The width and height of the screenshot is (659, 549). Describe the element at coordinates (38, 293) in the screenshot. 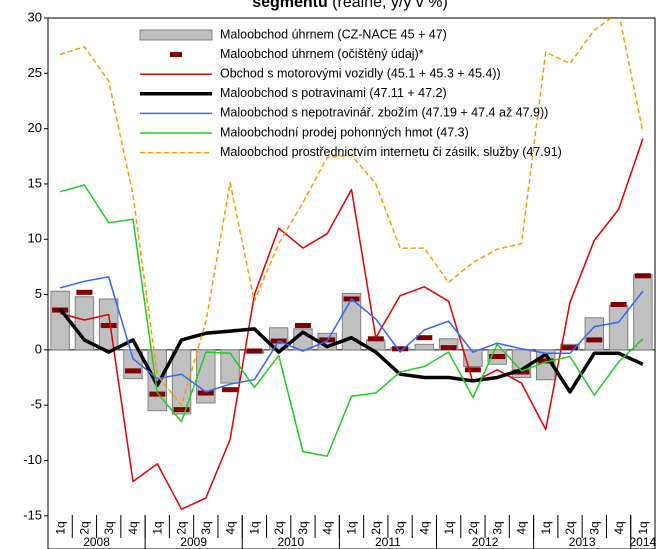

I see `y-tick-label: 5` at that location.